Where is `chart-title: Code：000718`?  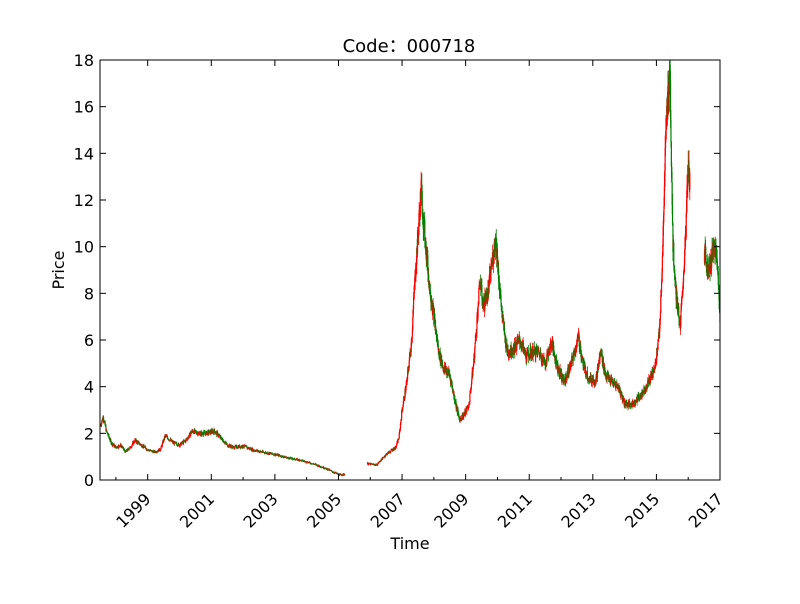 chart-title: Code：000718 is located at coordinates (409, 46).